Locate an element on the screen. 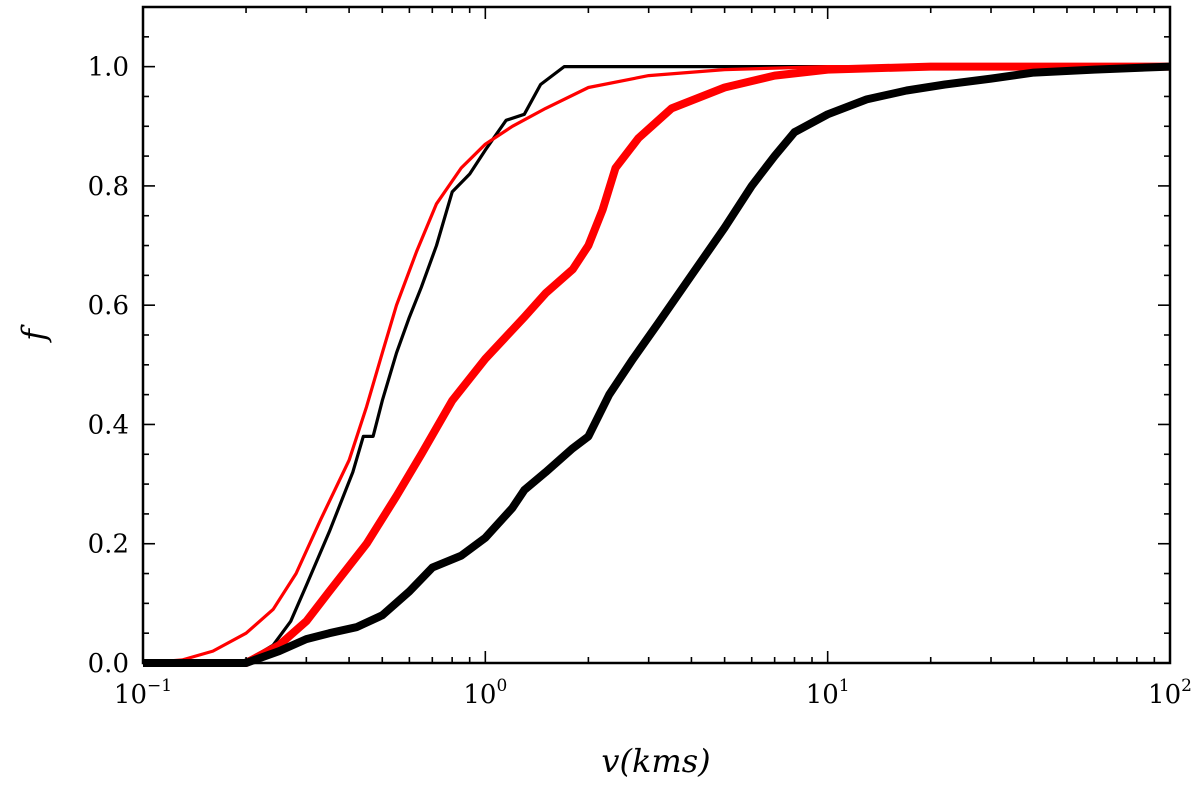  x-tick-label: 10² is located at coordinates (1170, 693).